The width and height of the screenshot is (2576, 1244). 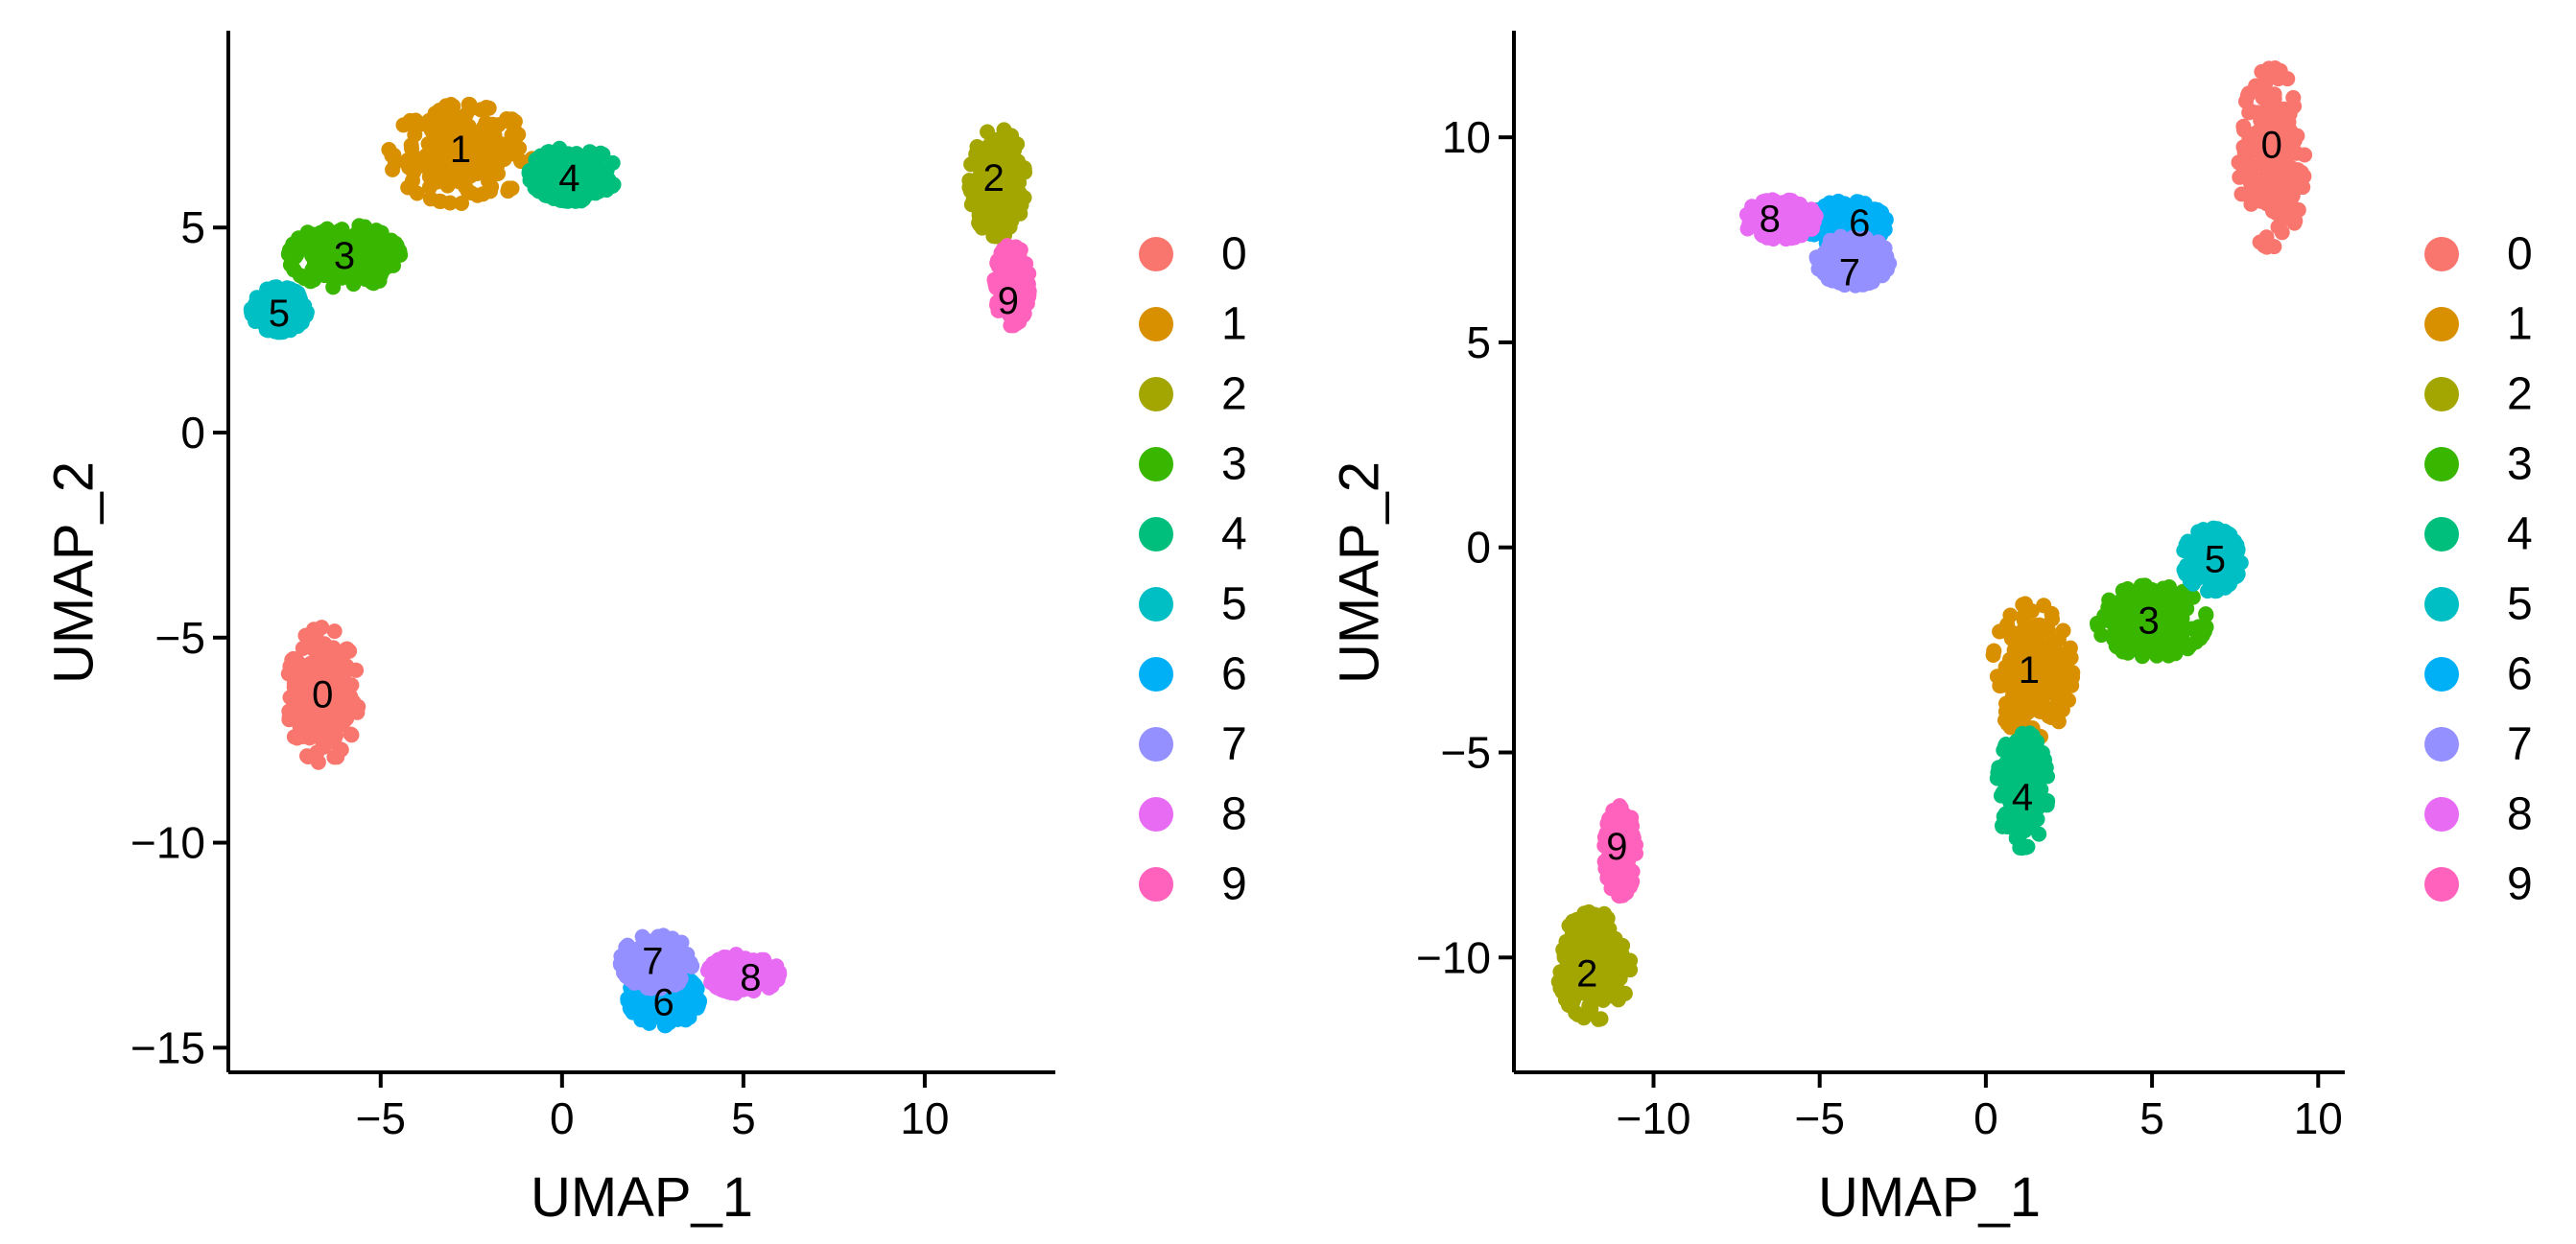 What do you see at coordinates (2149, 621) in the screenshot?
I see `cluster-label-3: 3` at bounding box center [2149, 621].